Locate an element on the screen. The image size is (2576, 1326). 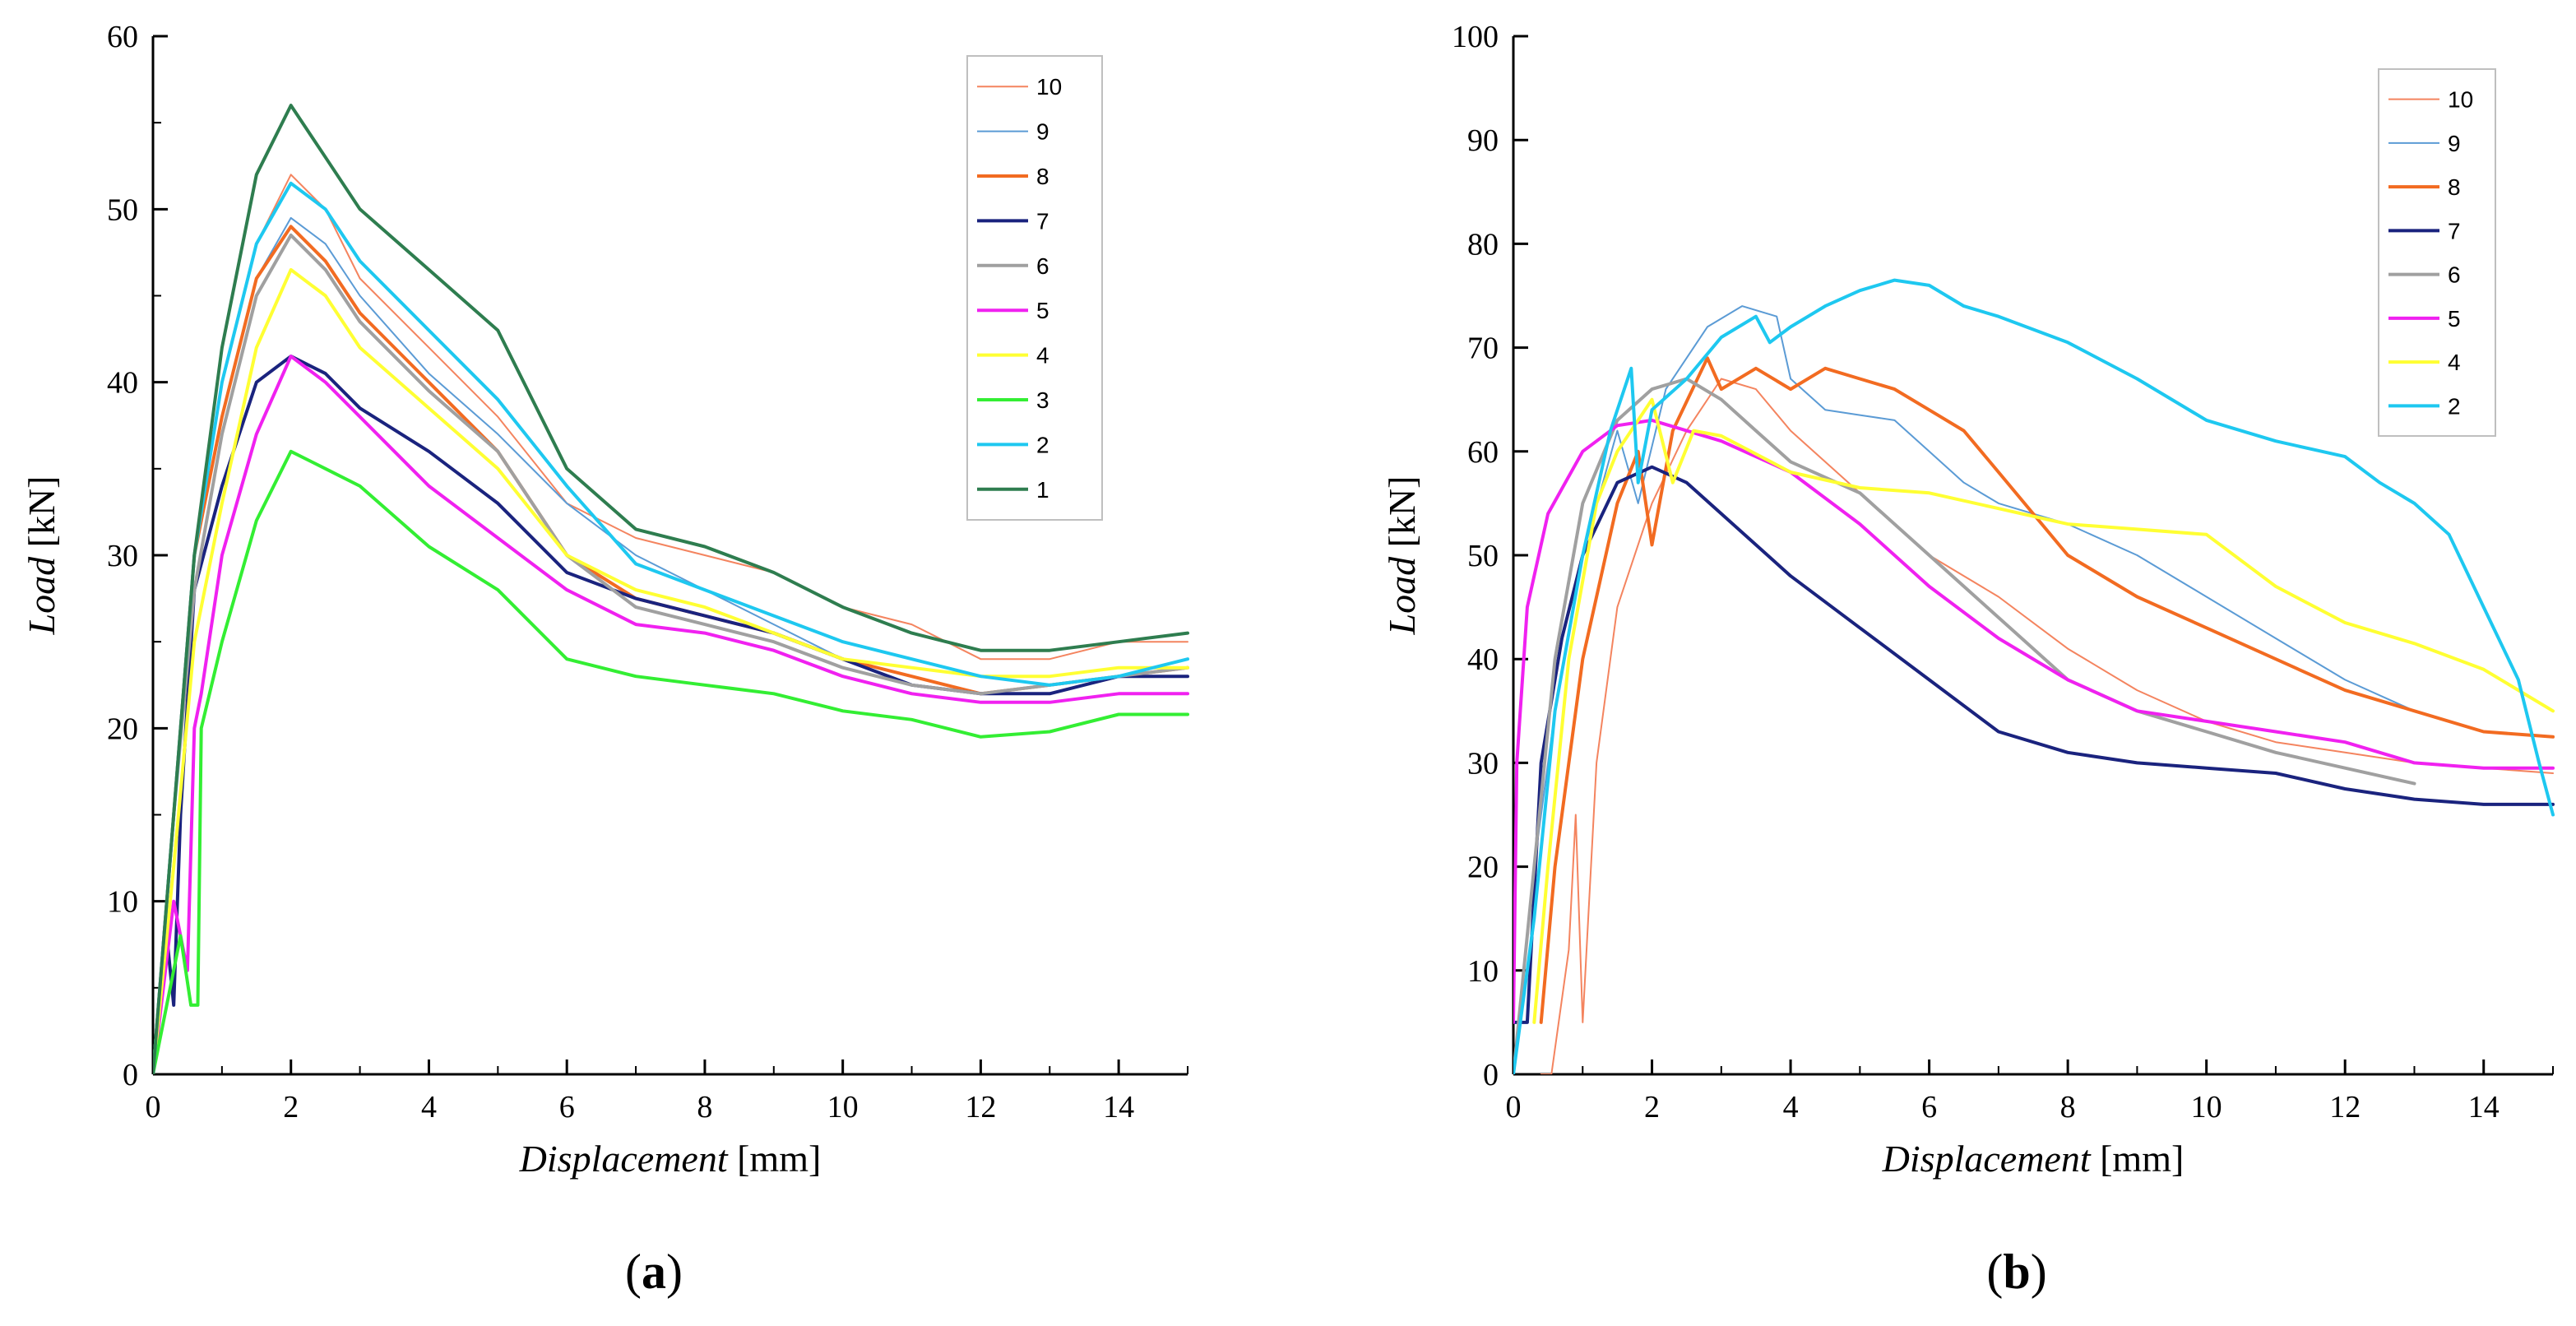
y-tick-label: 70 is located at coordinates (1483, 349).